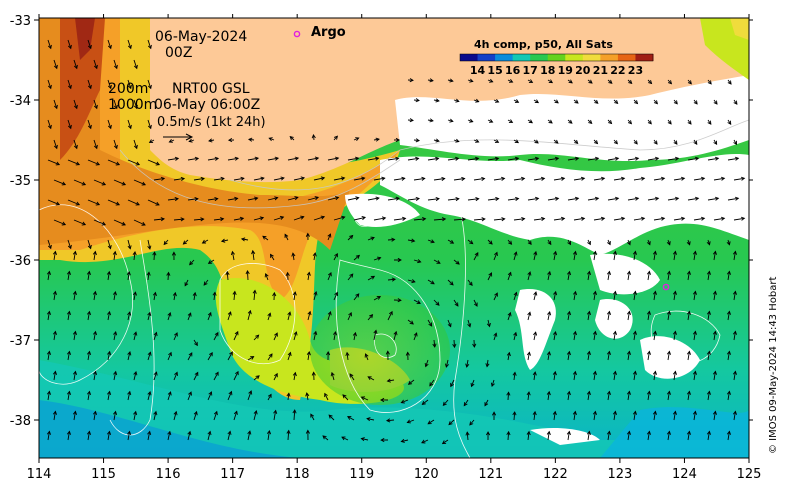  What do you see at coordinates (666, 287) in the screenshot?
I see `argo-float-marker` at bounding box center [666, 287].